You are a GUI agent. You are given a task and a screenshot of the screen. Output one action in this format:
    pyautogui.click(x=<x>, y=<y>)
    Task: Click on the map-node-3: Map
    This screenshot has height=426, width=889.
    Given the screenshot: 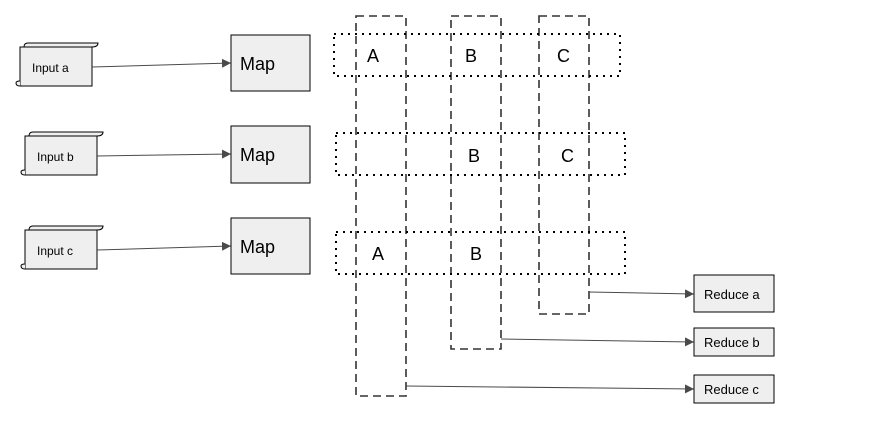 What is the action you would take?
    pyautogui.click(x=270, y=246)
    